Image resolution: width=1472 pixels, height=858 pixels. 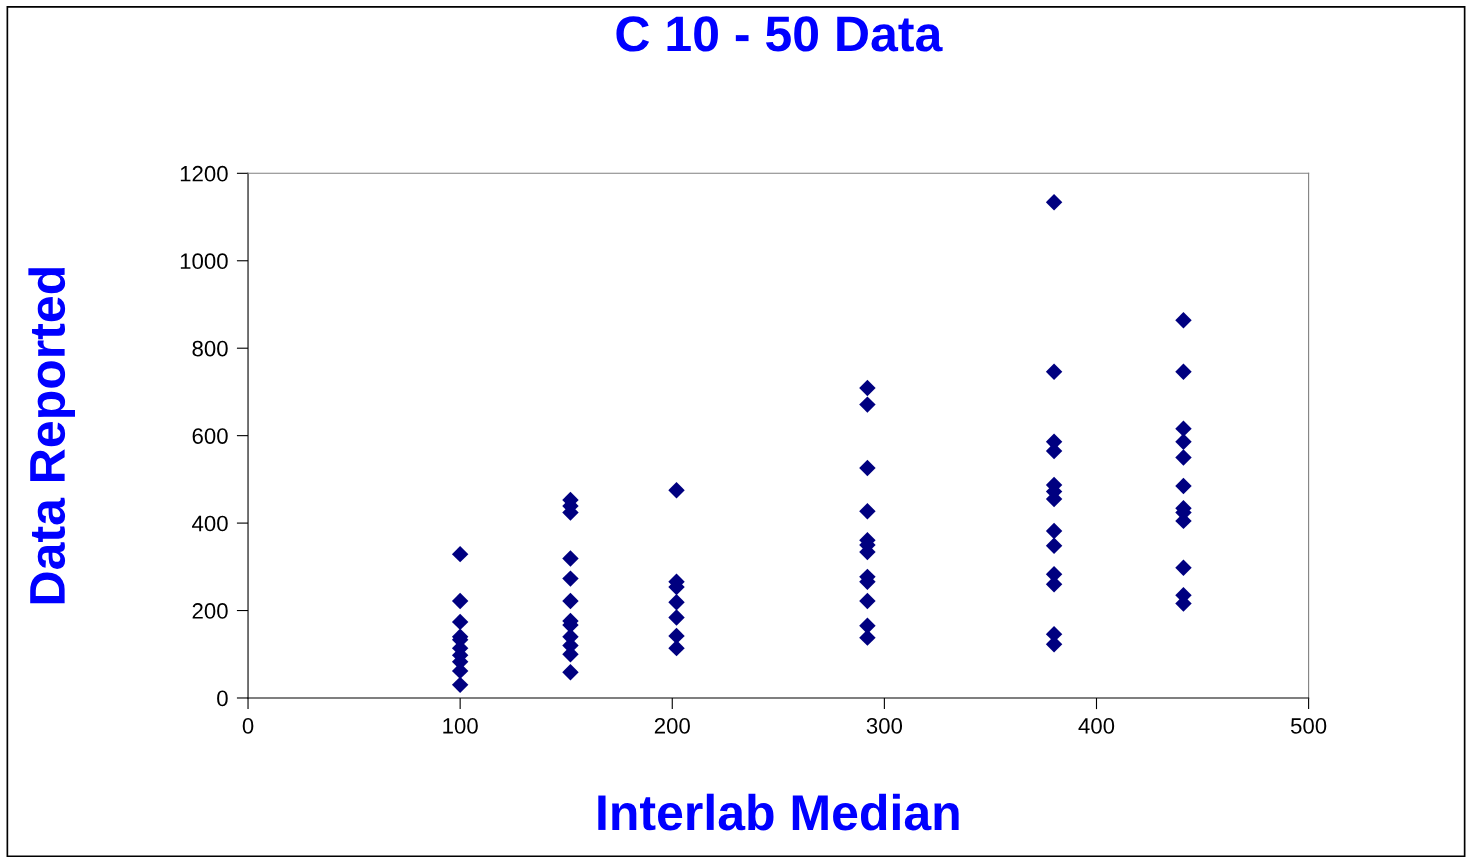 I want to click on y-tick-label: 400, so click(x=210, y=523).